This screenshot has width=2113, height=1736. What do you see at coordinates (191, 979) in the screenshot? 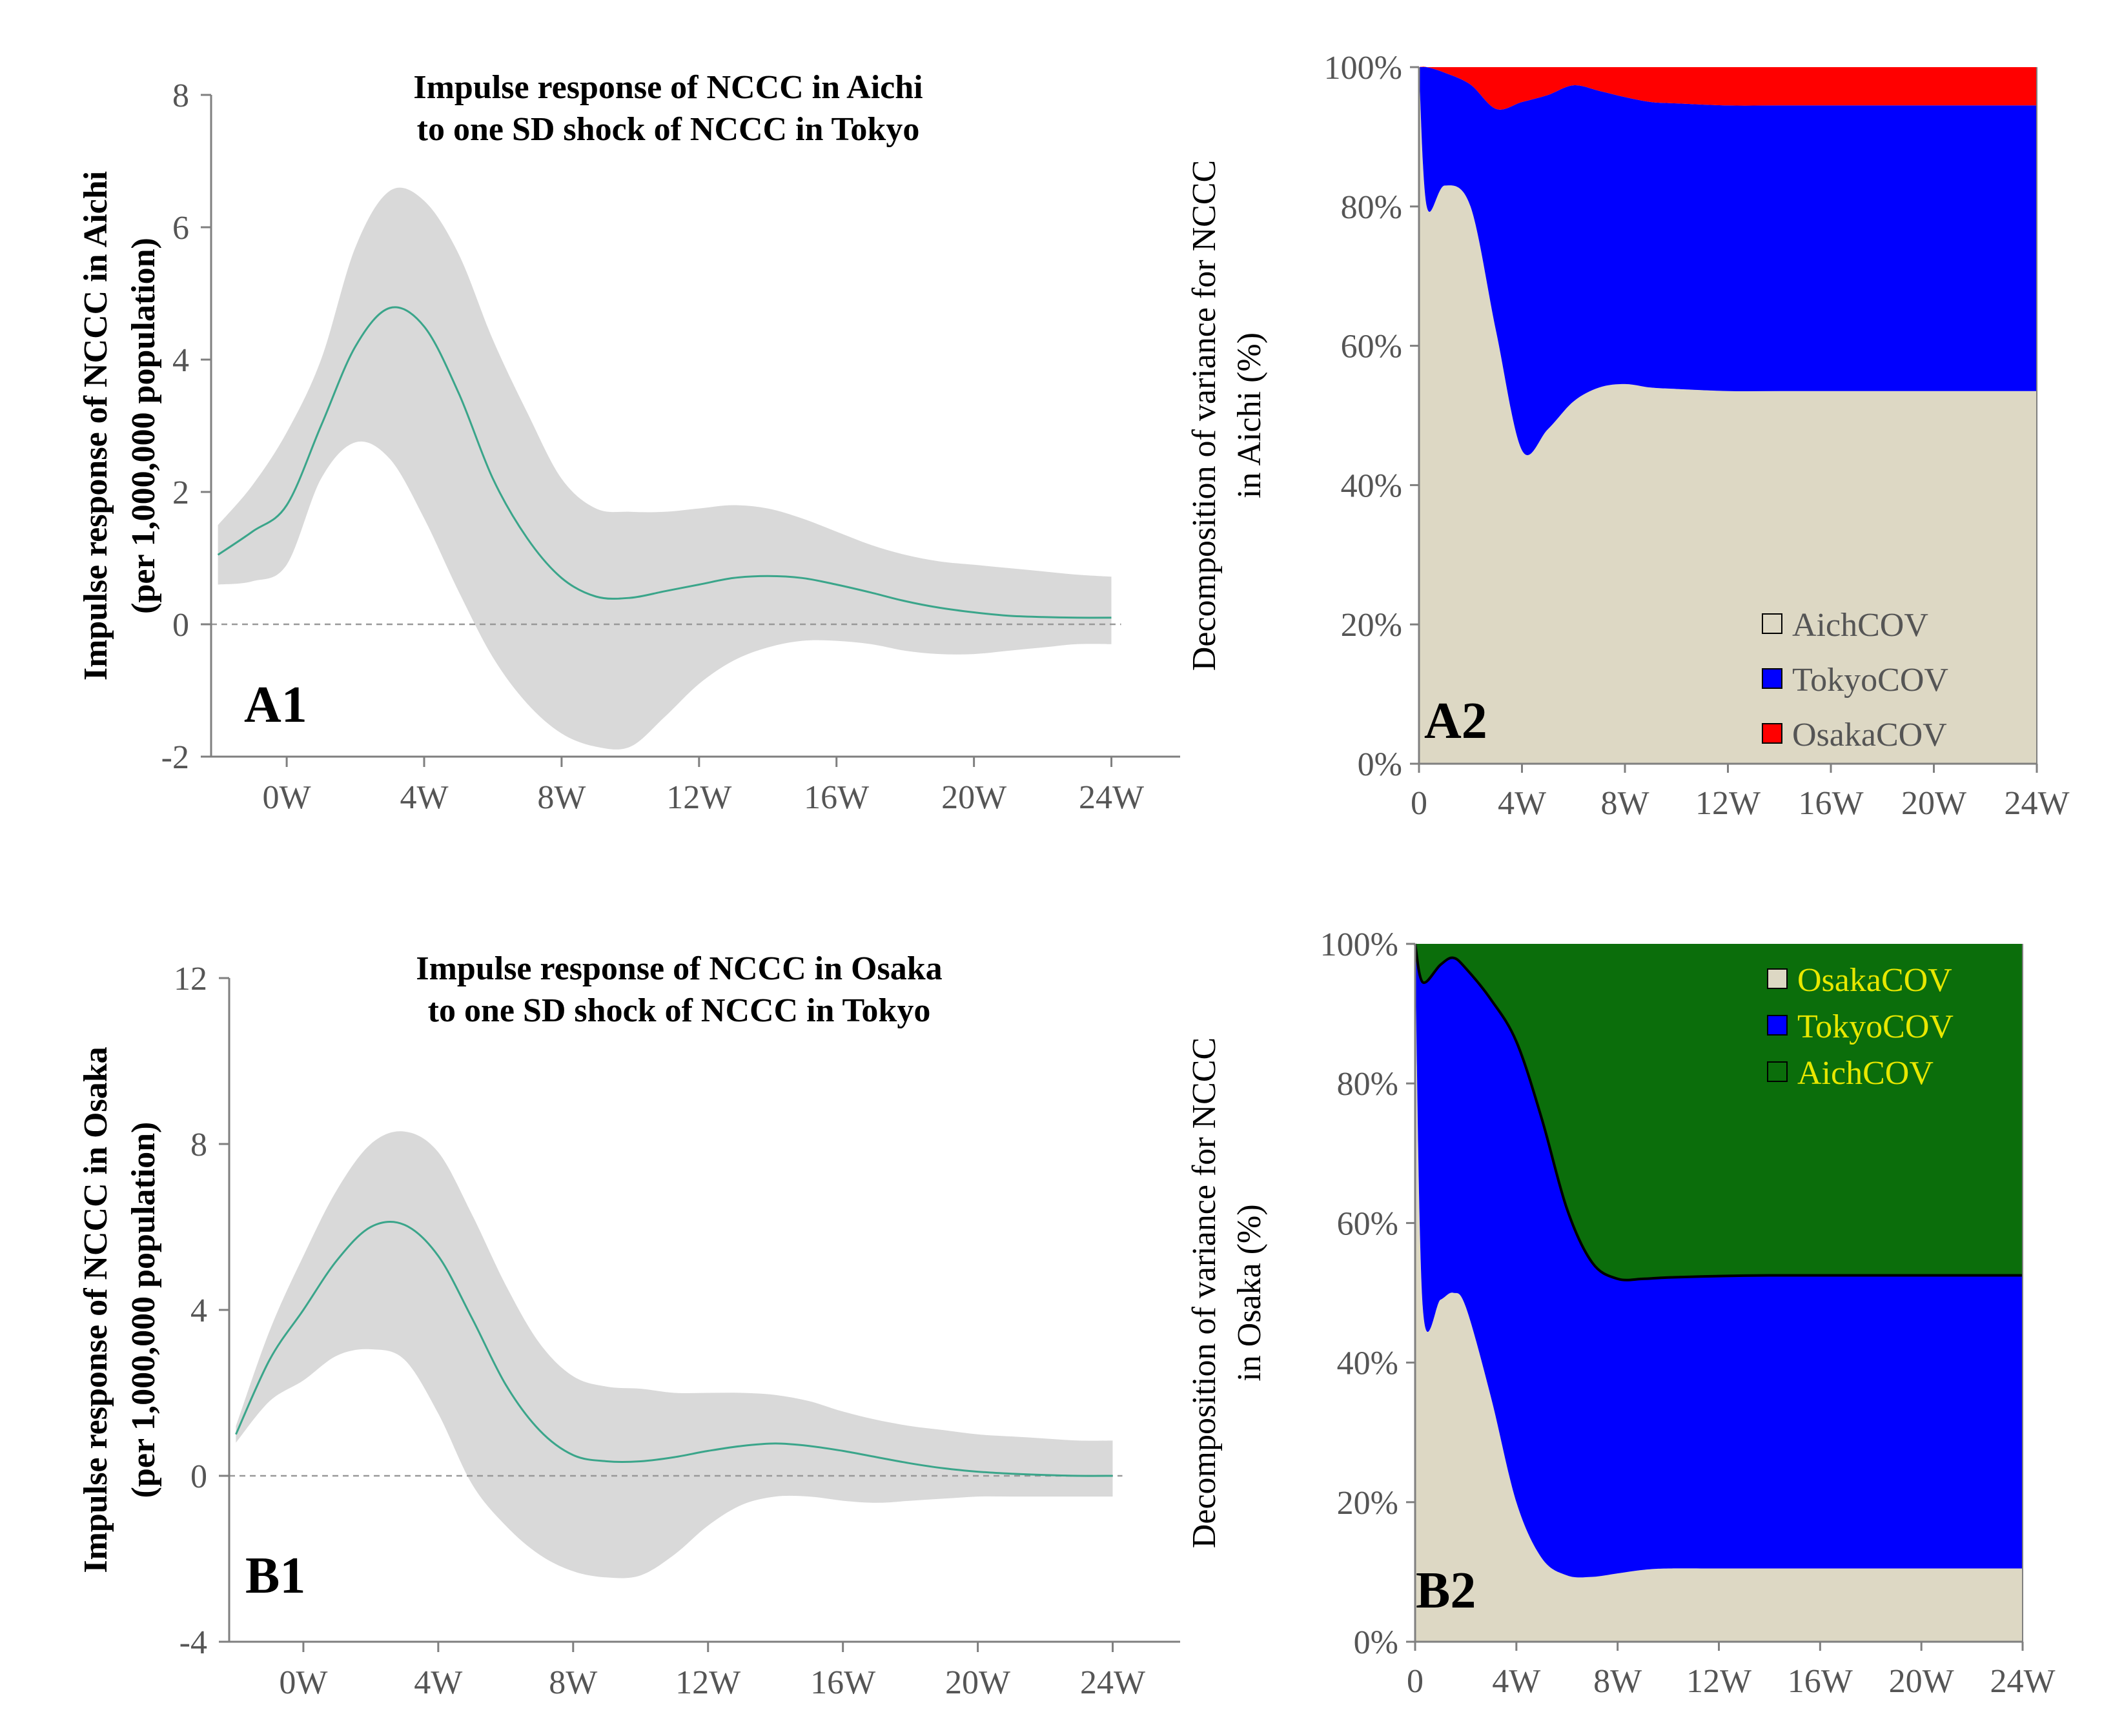
I see `y-tick-label: 12` at bounding box center [191, 979].